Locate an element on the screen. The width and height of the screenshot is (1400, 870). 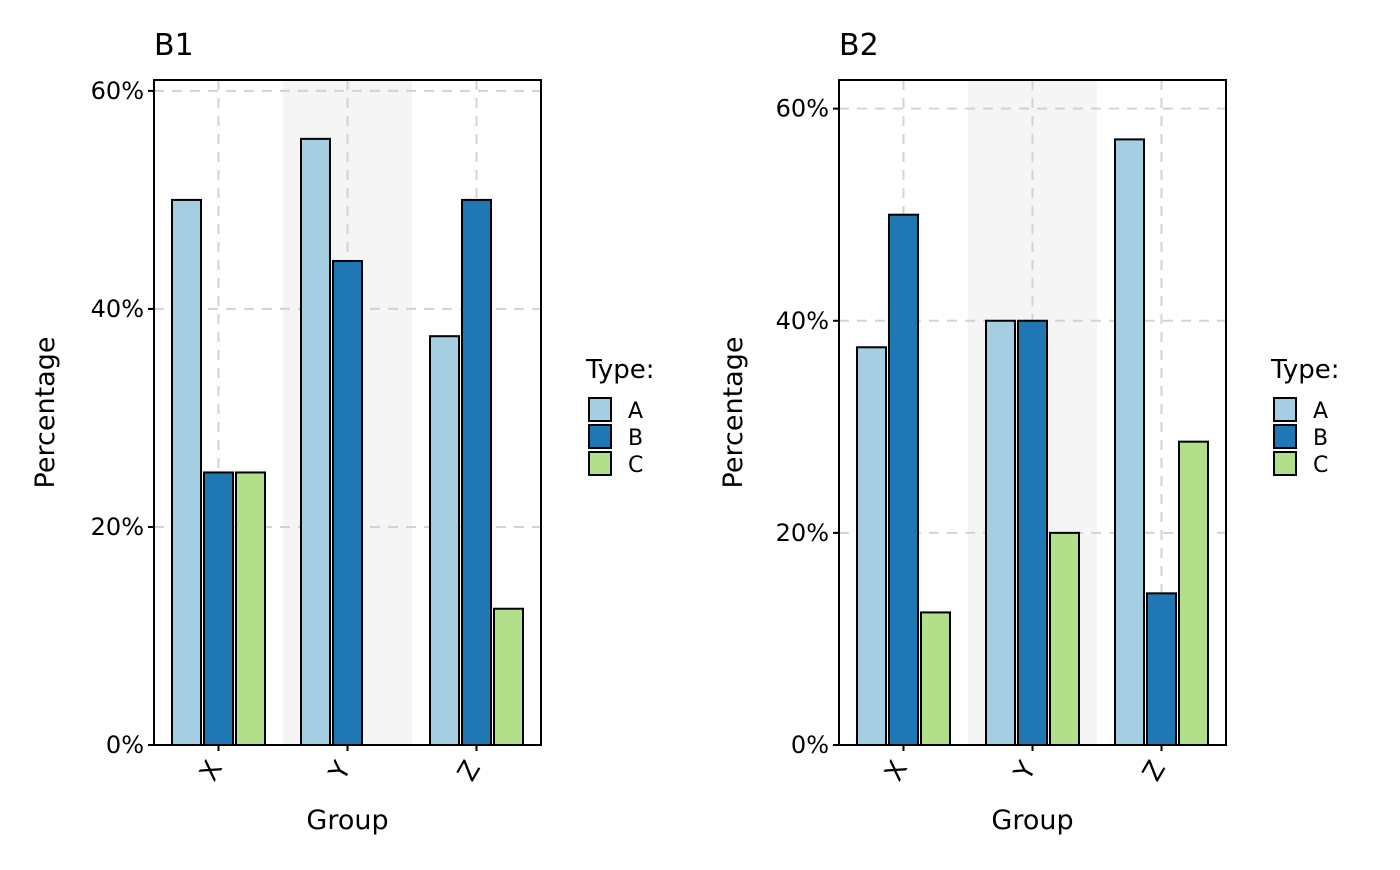
chart-title: B2 is located at coordinates (859, 45).